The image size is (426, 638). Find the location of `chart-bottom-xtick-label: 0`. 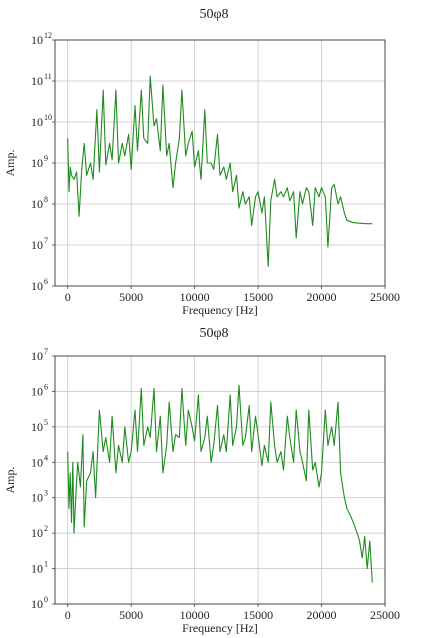

chart-bottom-xtick-label: 0 is located at coordinates (68, 615).